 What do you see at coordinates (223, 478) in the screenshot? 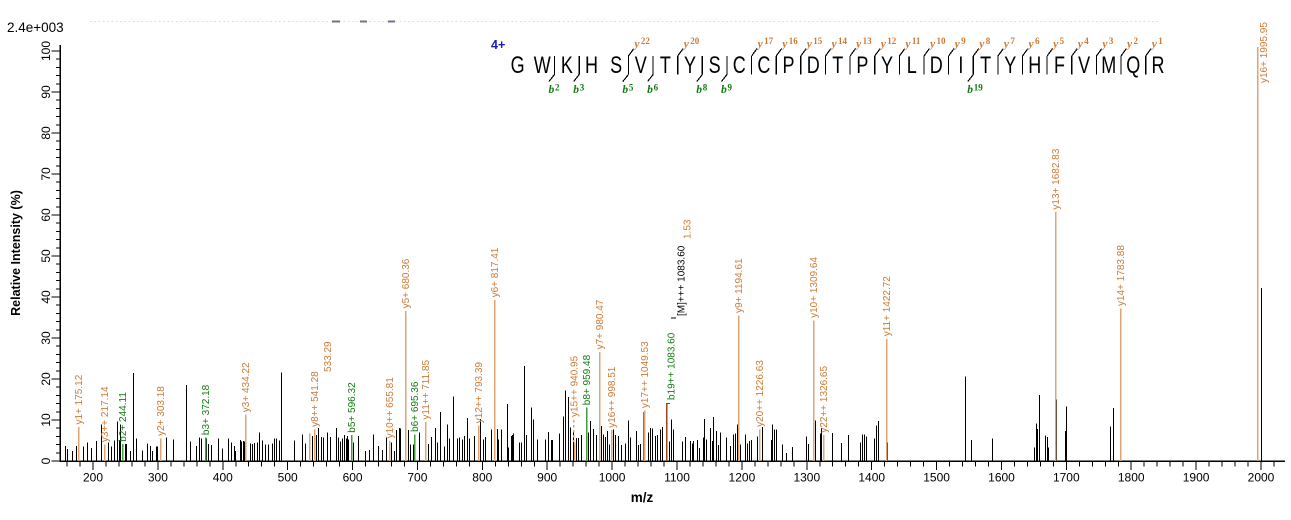
I see `svg-text: 400` at bounding box center [223, 478].